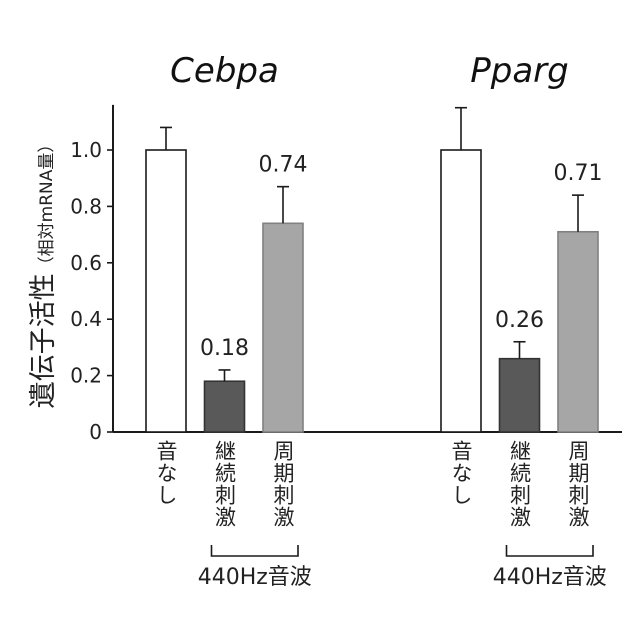 The height and width of the screenshot is (640, 640). I want to click on y-tick-label: 1.0, so click(86, 150).